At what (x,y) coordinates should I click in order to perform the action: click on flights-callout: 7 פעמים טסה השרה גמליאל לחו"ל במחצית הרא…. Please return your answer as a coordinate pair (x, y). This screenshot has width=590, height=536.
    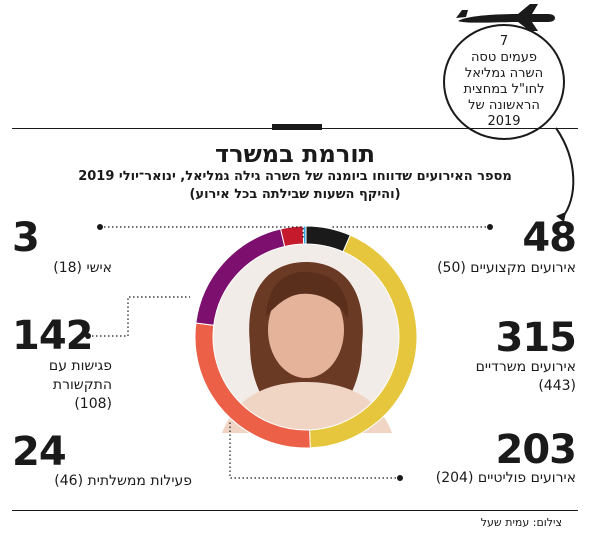
    Looking at the image, I should click on (504, 82).